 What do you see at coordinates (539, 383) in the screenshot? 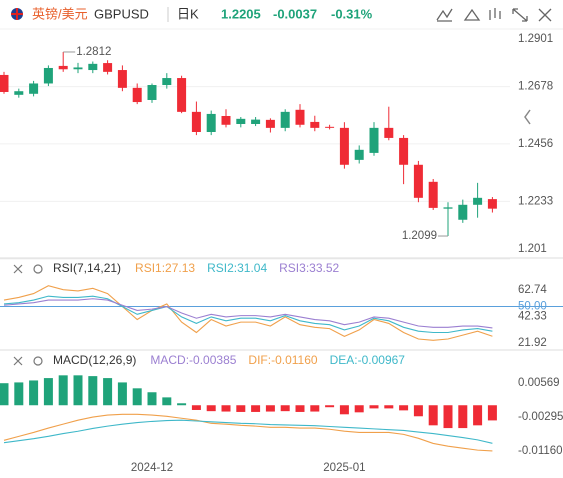
I see `y-tick-label: 0.00569` at bounding box center [539, 383].